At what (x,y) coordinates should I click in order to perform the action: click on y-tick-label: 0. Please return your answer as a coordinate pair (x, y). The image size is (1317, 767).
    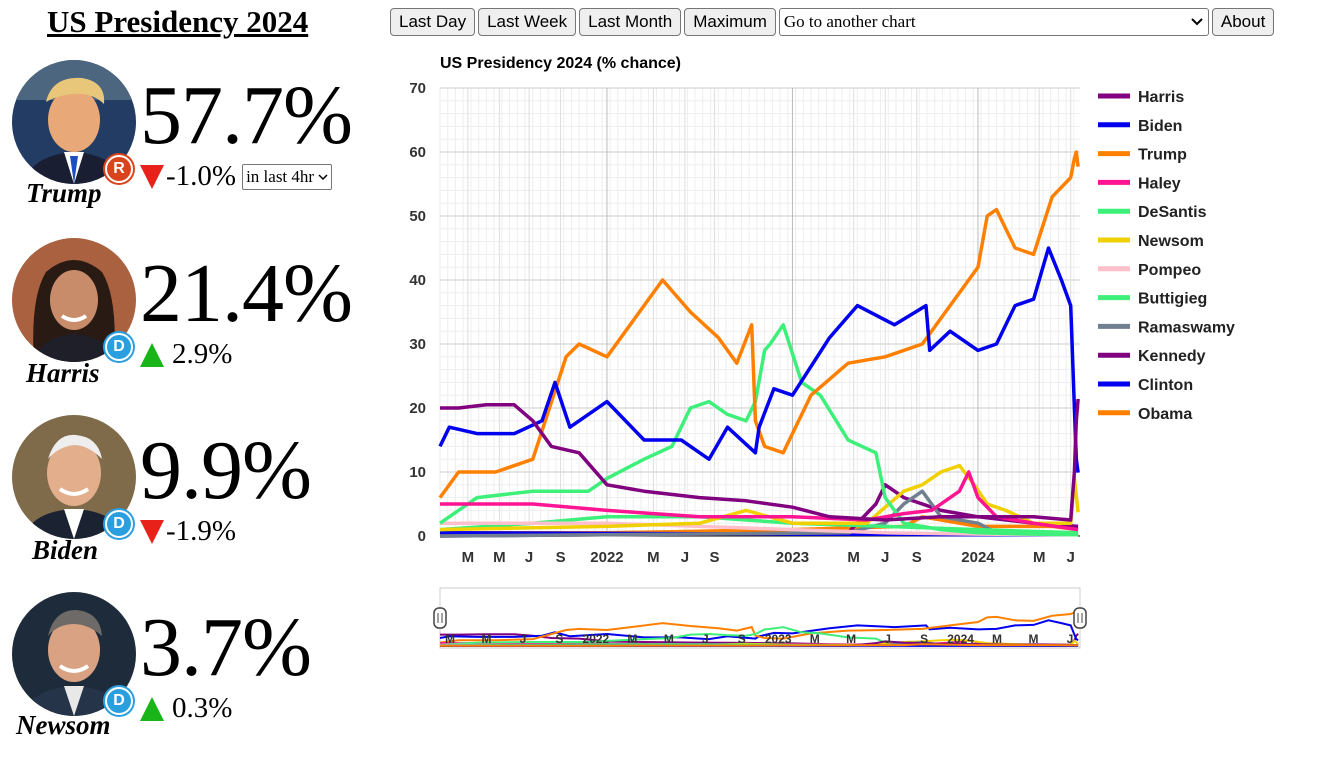
    Looking at the image, I should click on (422, 536).